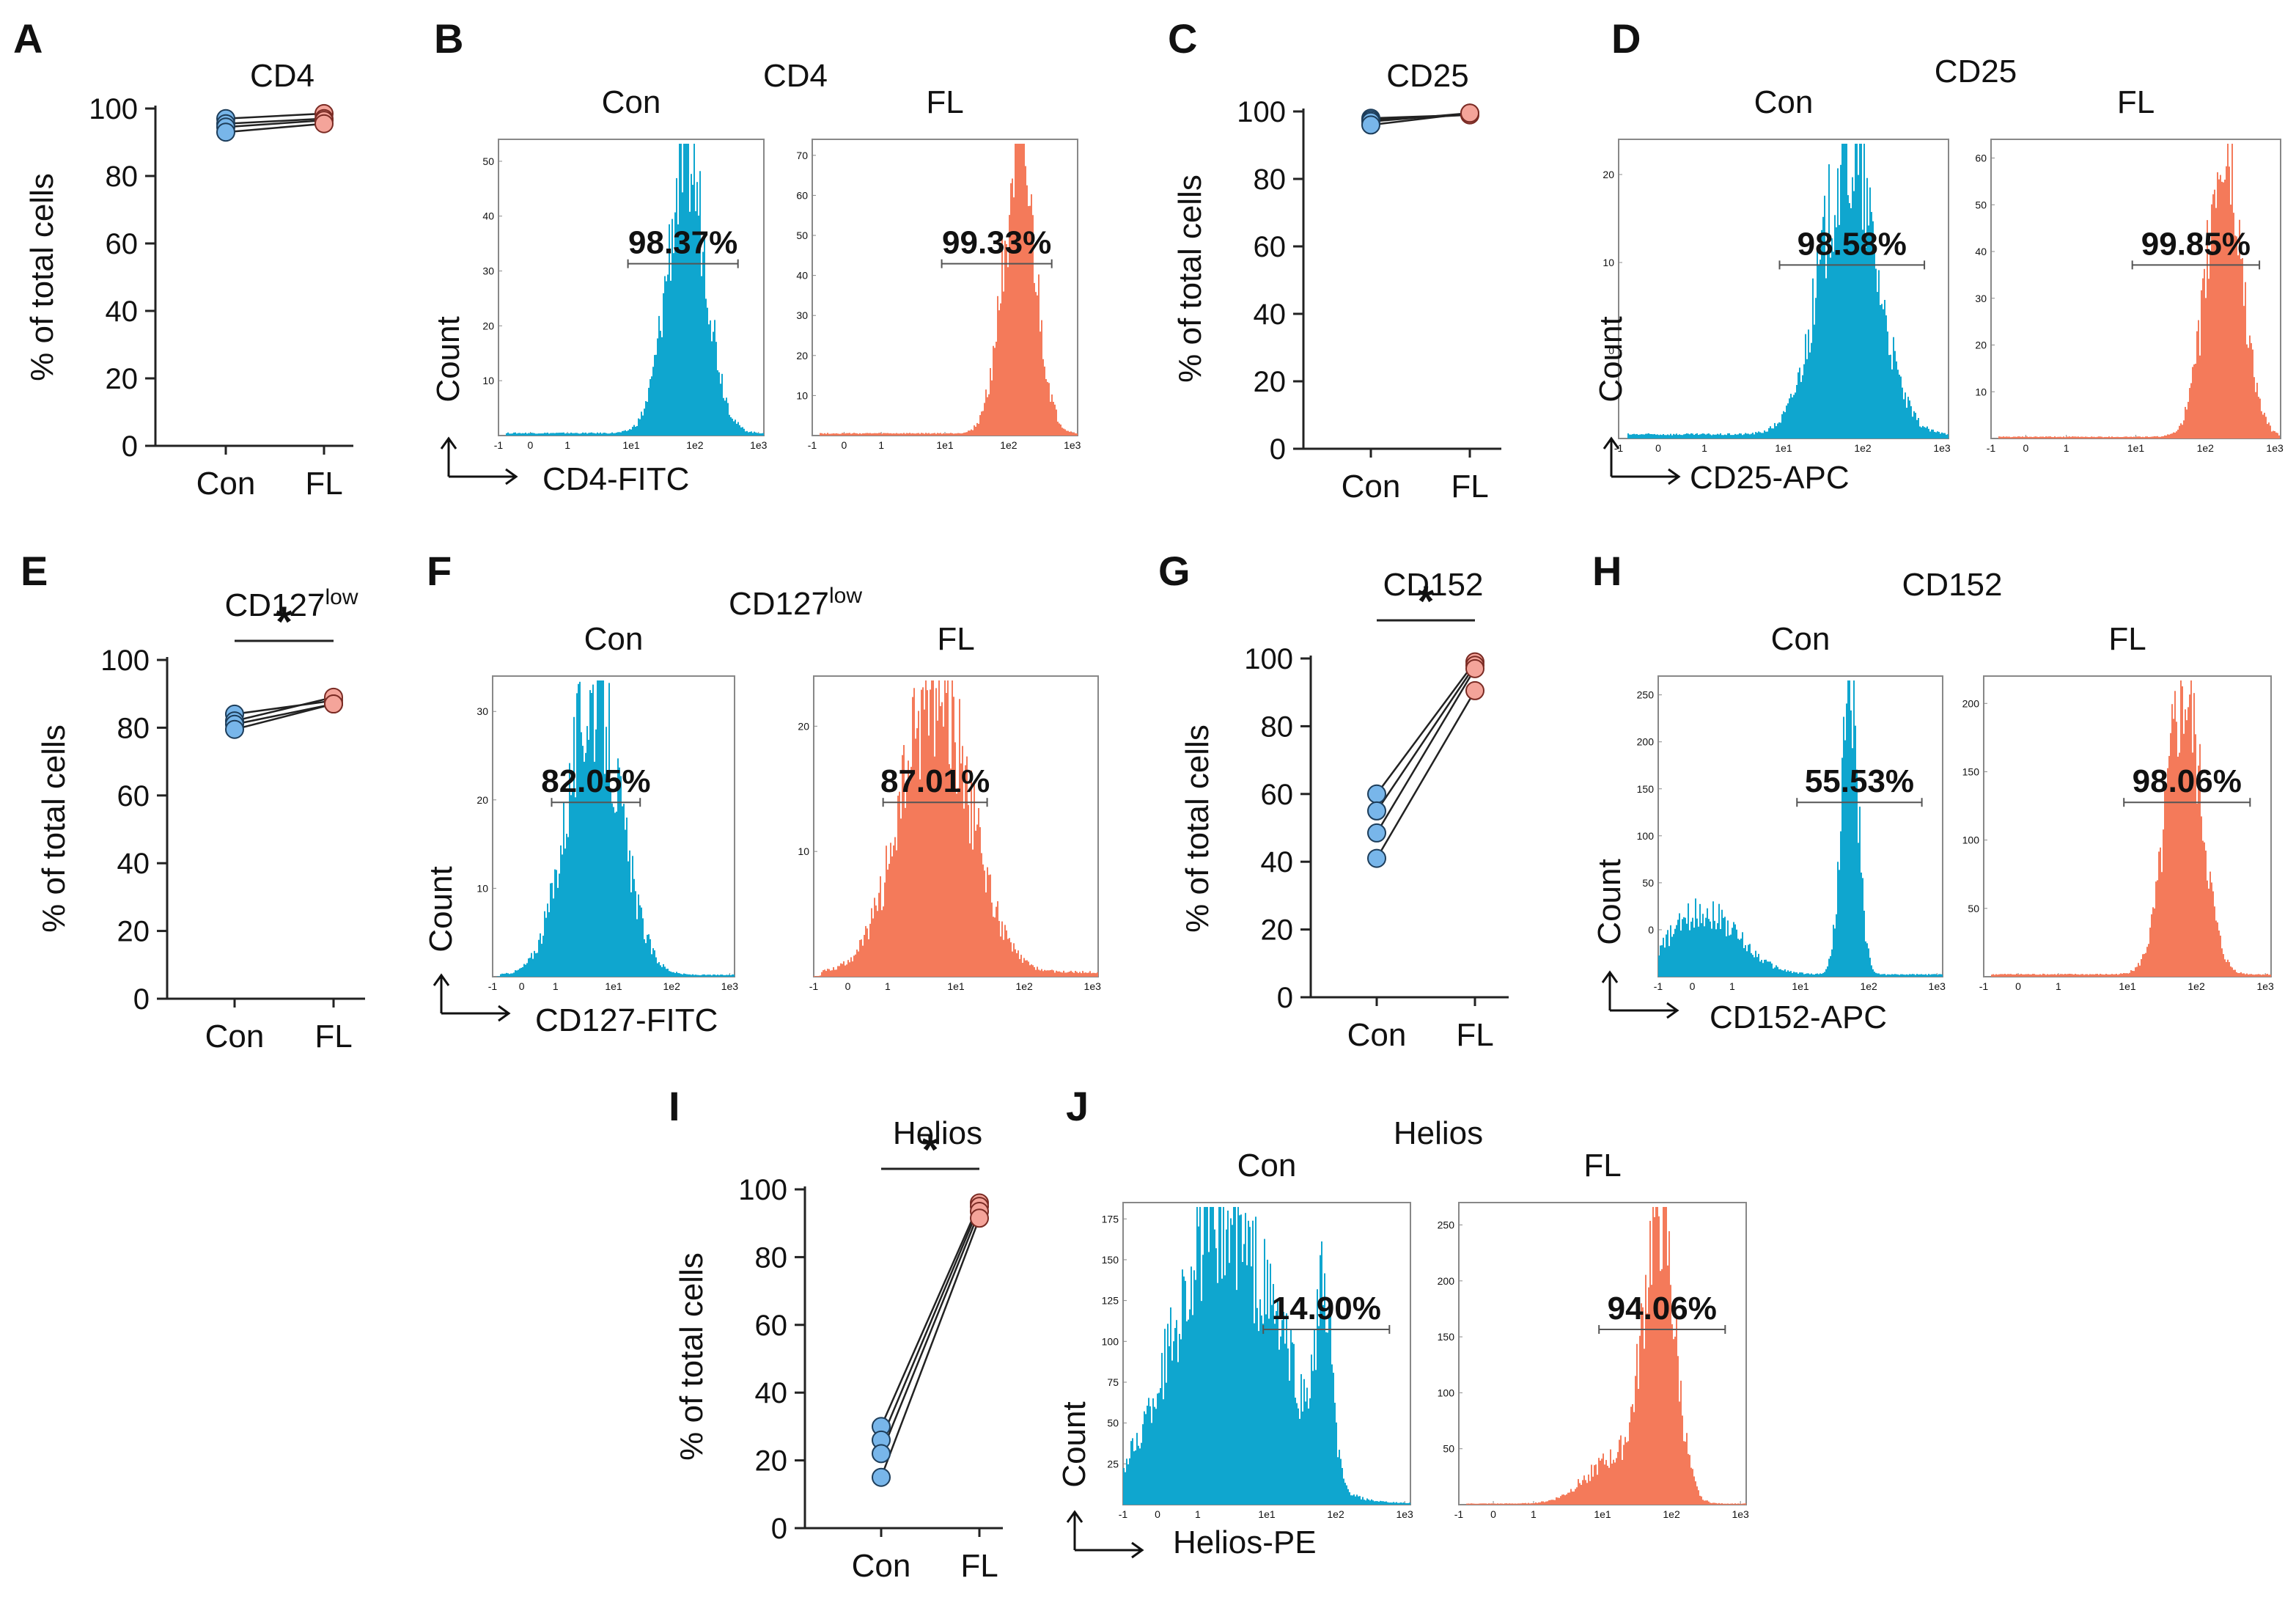 The width and height of the screenshot is (2296, 1600). What do you see at coordinates (1270, 247) in the screenshot?
I see `y-tick-label: 60` at bounding box center [1270, 247].